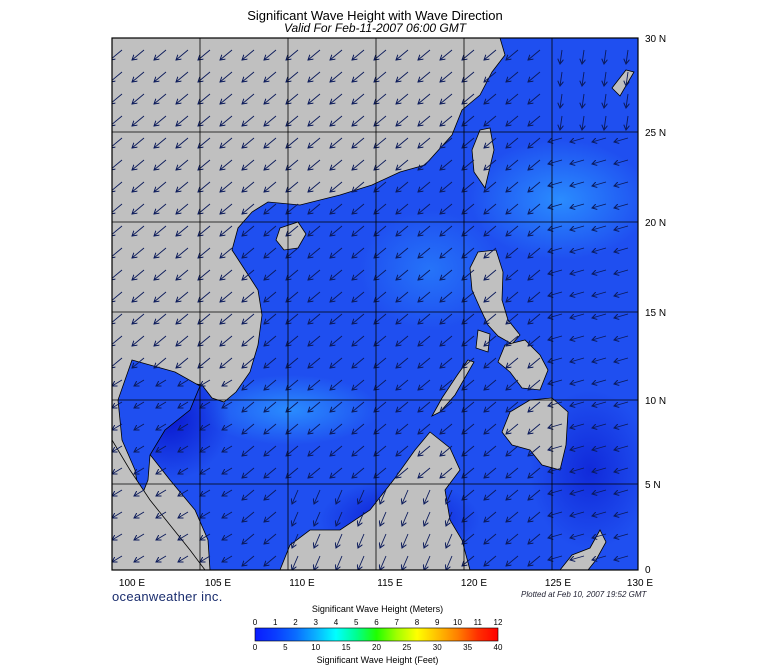  I want to click on high-wave-area, so click(554, 200).